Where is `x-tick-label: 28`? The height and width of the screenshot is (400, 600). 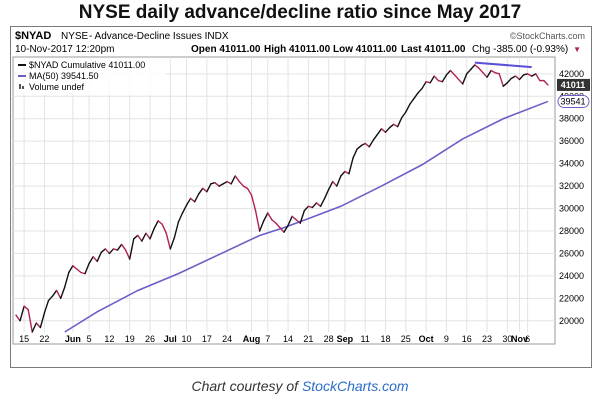
x-tick-label: 28 is located at coordinates (329, 339).